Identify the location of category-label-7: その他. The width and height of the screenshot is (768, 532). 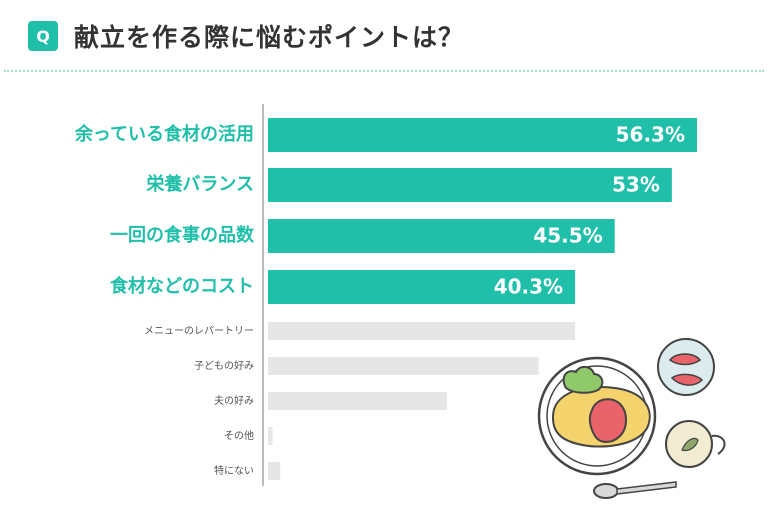
(239, 435).